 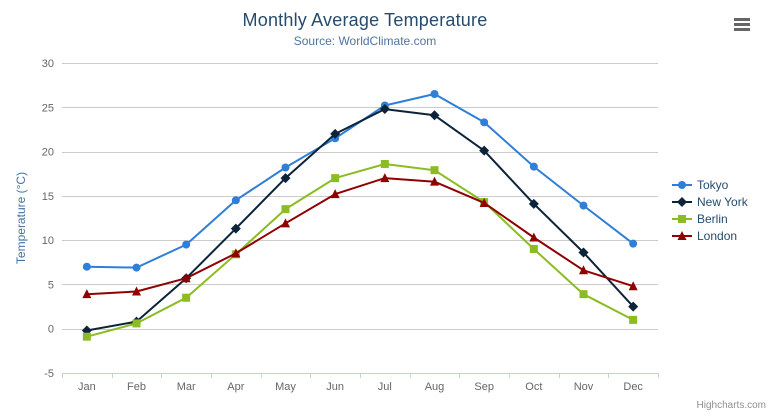 What do you see at coordinates (633, 286) in the screenshot?
I see `point-london-dec` at bounding box center [633, 286].